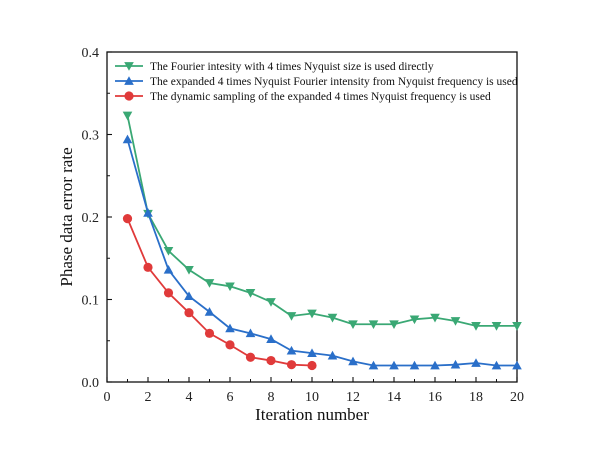 This screenshot has width=600, height=460. Describe the element at coordinates (312, 397) in the screenshot. I see `x-tick-label: 10` at that location.